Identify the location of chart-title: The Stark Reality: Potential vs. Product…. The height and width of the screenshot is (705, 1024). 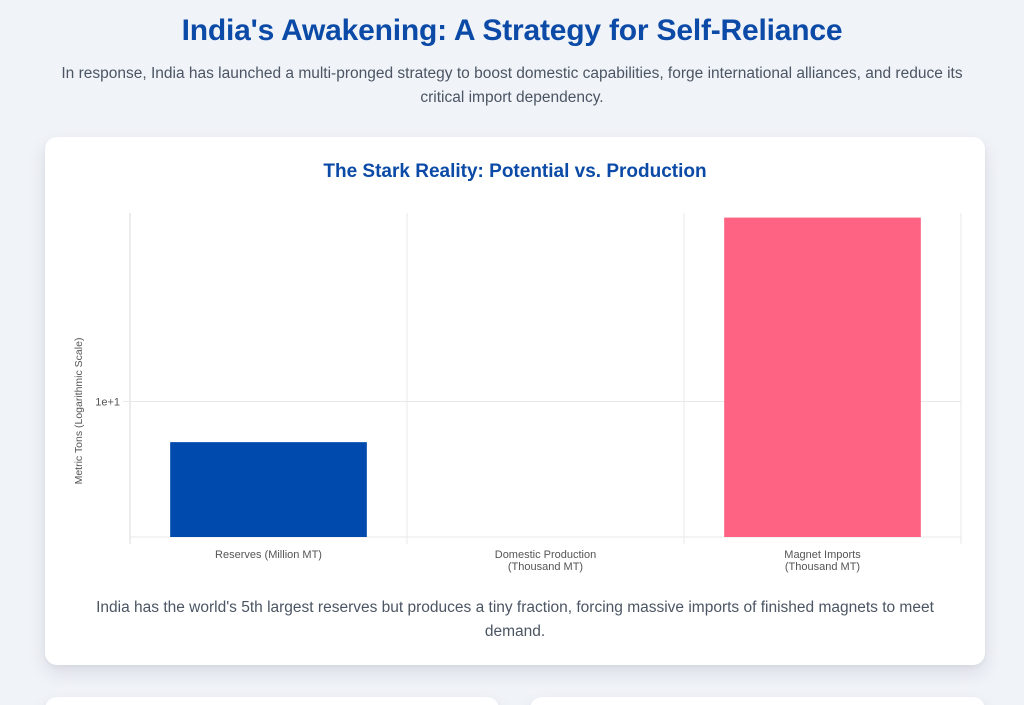
(515, 171).